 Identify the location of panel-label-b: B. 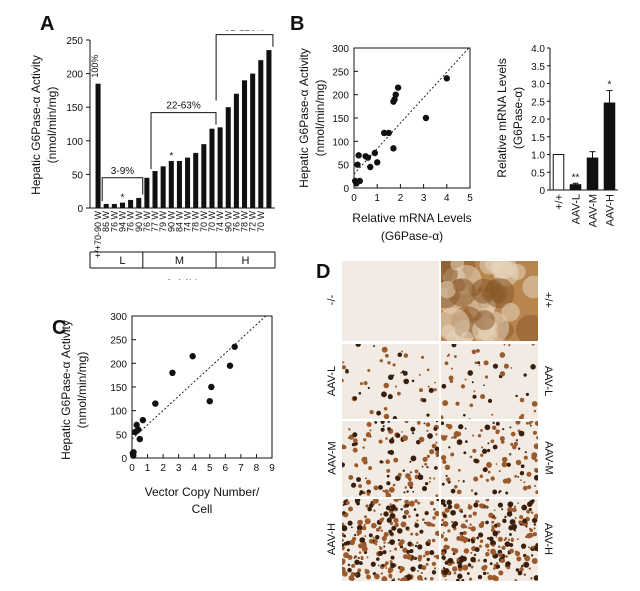
(297, 24).